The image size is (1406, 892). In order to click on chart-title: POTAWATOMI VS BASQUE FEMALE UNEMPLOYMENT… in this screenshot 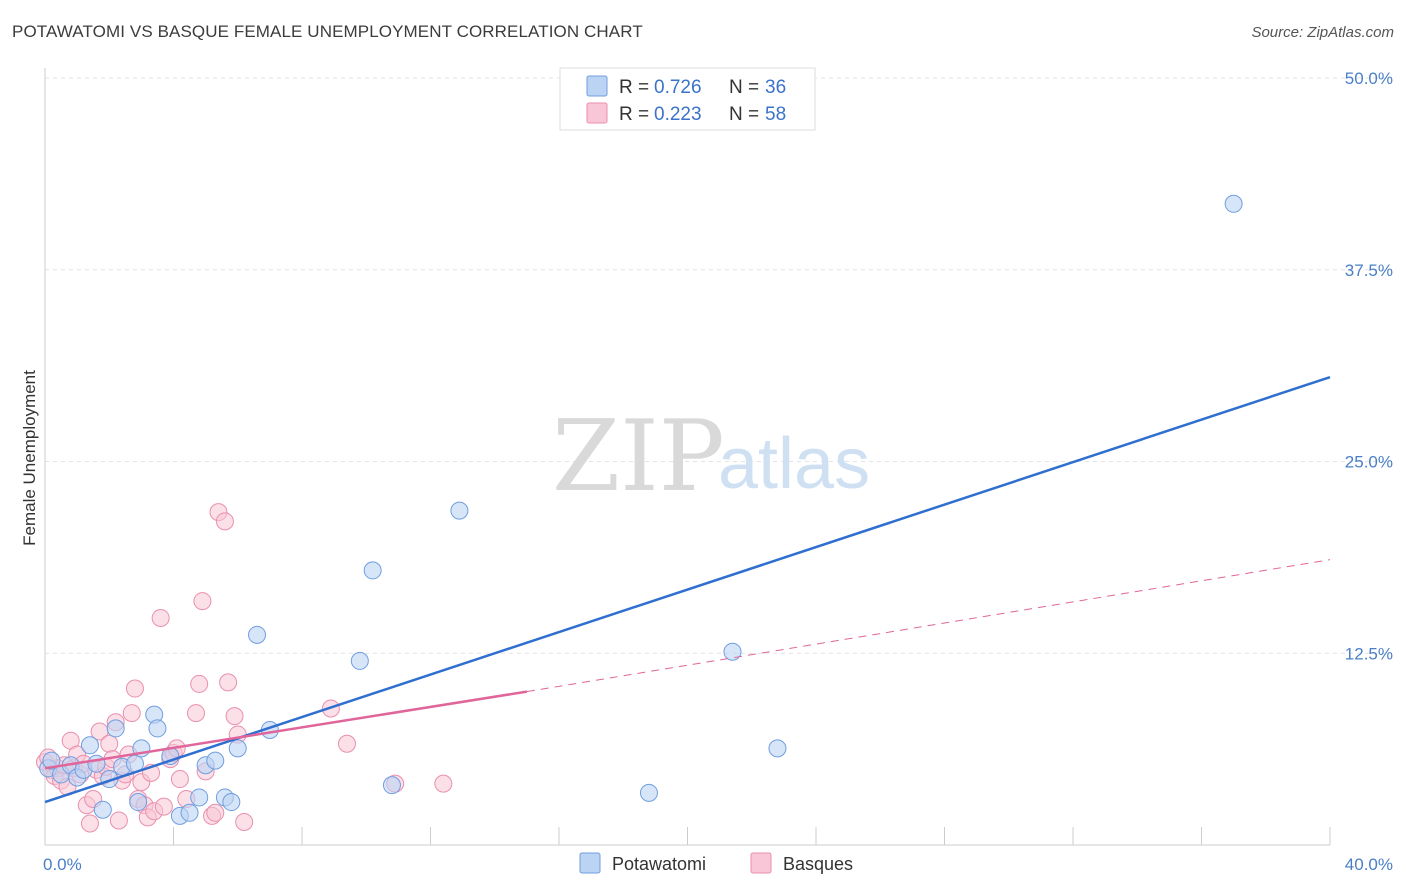, I will do `click(327, 31)`.